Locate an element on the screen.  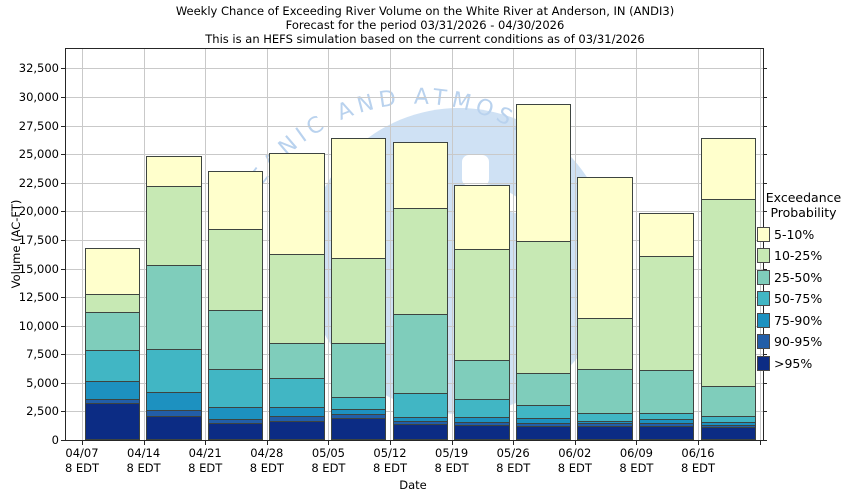
bar-segment-04/21-90-95% is located at coordinates (235, 421).